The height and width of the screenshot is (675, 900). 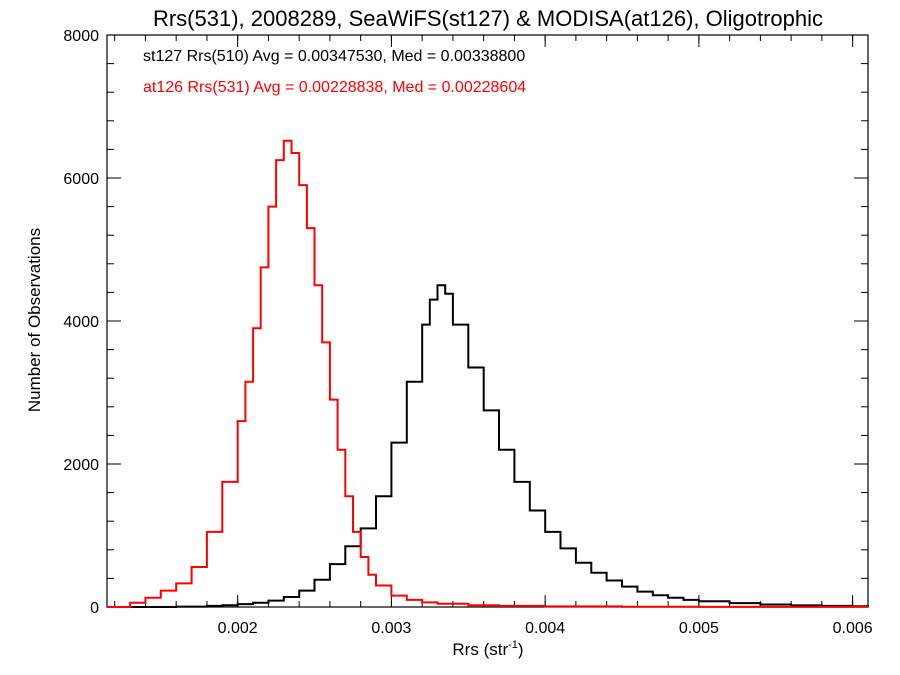 What do you see at coordinates (81, 36) in the screenshot?
I see `y-tick-label: 8000` at bounding box center [81, 36].